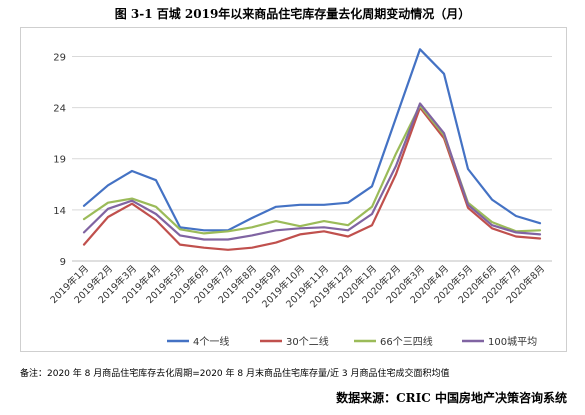 Image resolution: width=585 pixels, height=415 pixels. I want to click on y-tick-label: 29, so click(59, 57).